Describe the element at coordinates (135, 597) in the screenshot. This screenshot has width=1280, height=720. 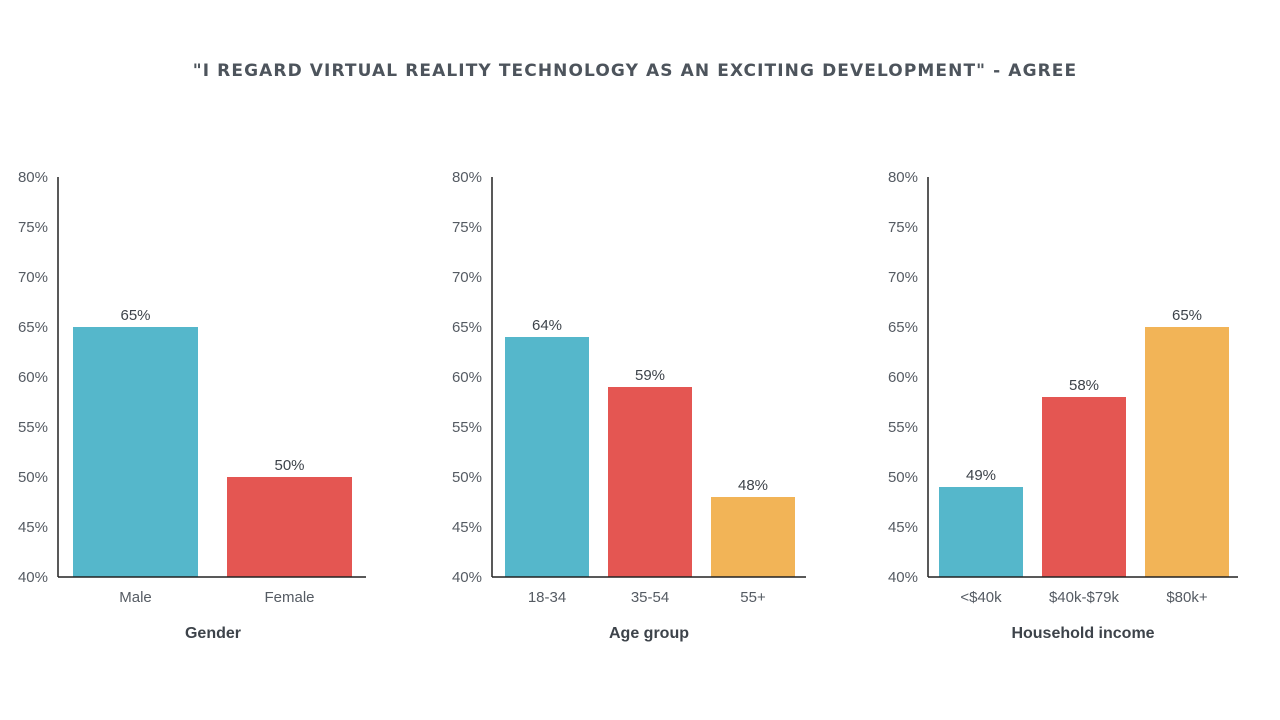
I see `x-tick-label: Male` at that location.